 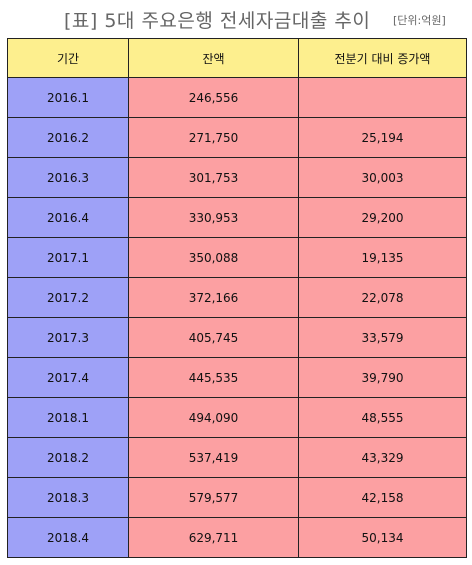 I want to click on balance-cell: 629,711, so click(x=213, y=537).